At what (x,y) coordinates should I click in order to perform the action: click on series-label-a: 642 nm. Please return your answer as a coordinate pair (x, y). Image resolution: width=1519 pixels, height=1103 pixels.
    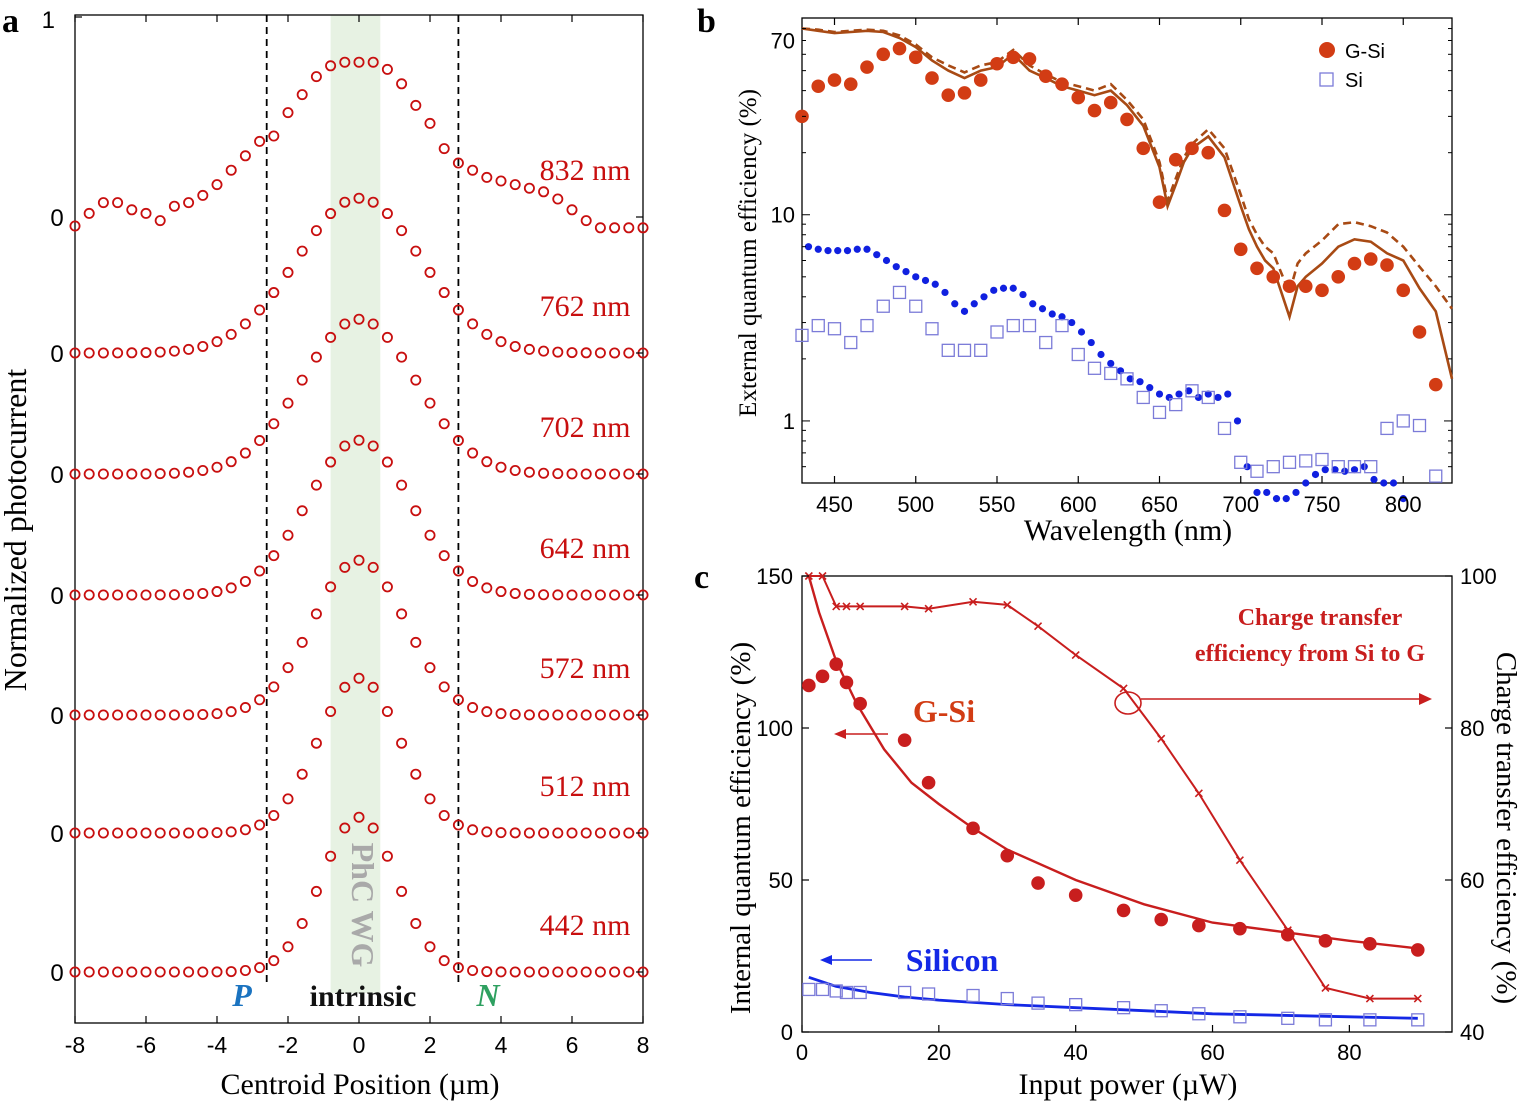
    Looking at the image, I should click on (585, 548).